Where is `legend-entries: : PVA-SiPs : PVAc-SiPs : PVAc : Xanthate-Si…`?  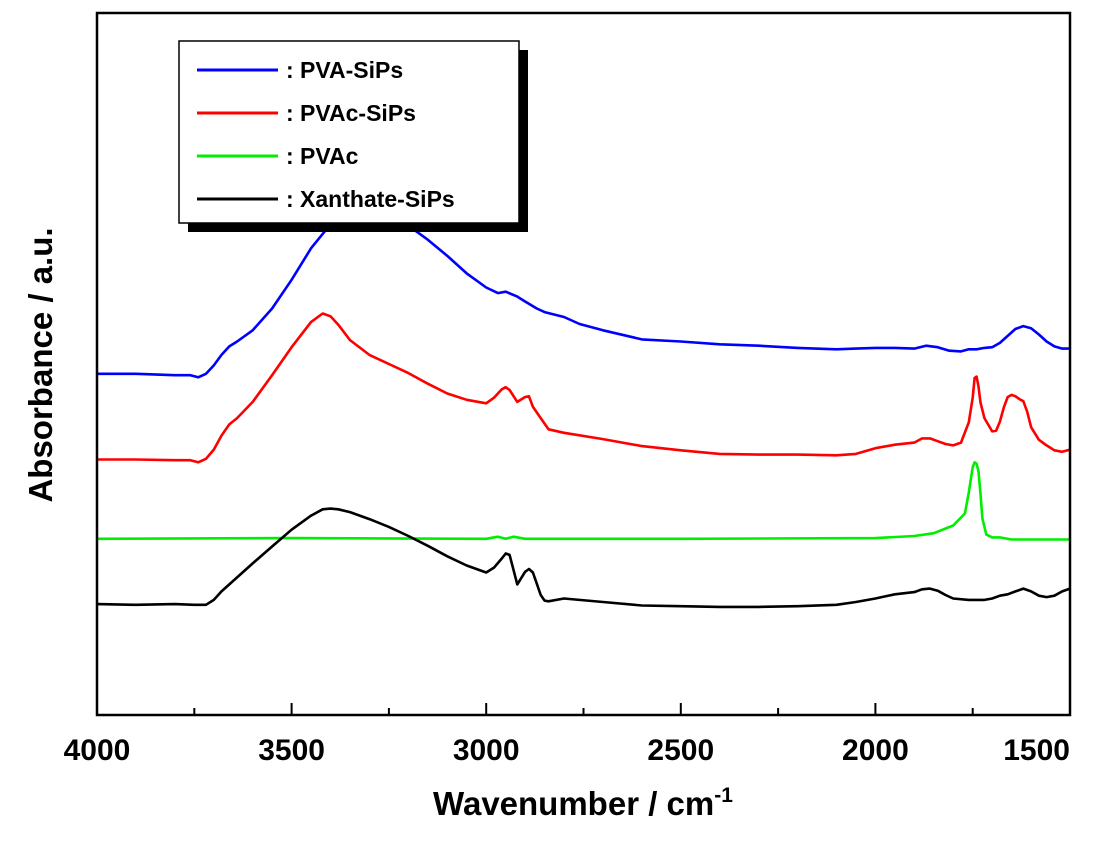 legend-entries: : PVA-SiPs : PVAc-SiPs : PVAc : Xanthate-Si… is located at coordinates (326, 134).